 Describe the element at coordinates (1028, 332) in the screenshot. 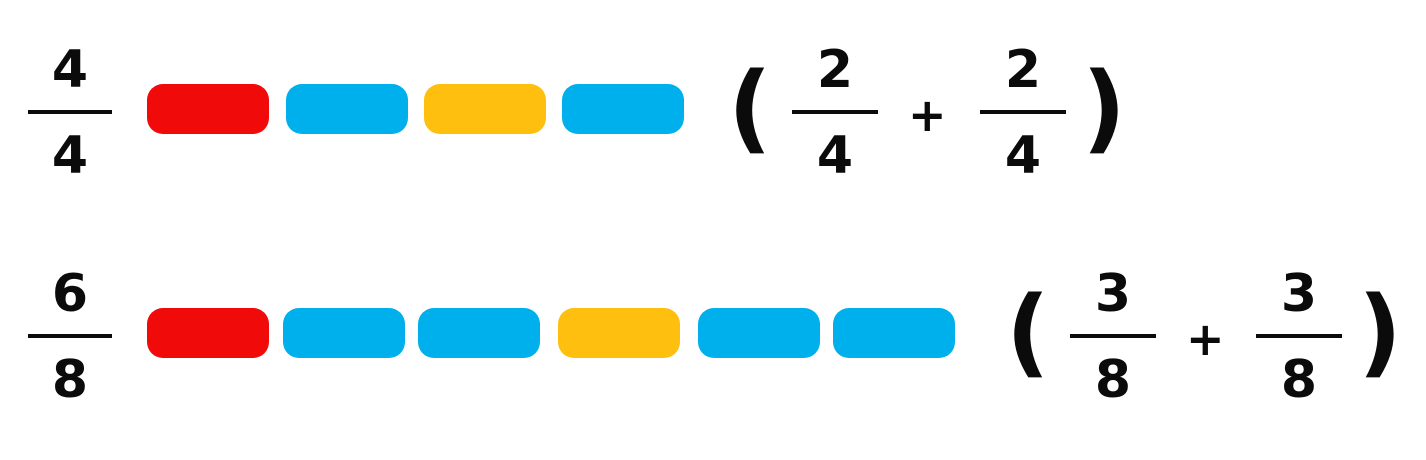

I see `row2-open-paren: (` at that location.